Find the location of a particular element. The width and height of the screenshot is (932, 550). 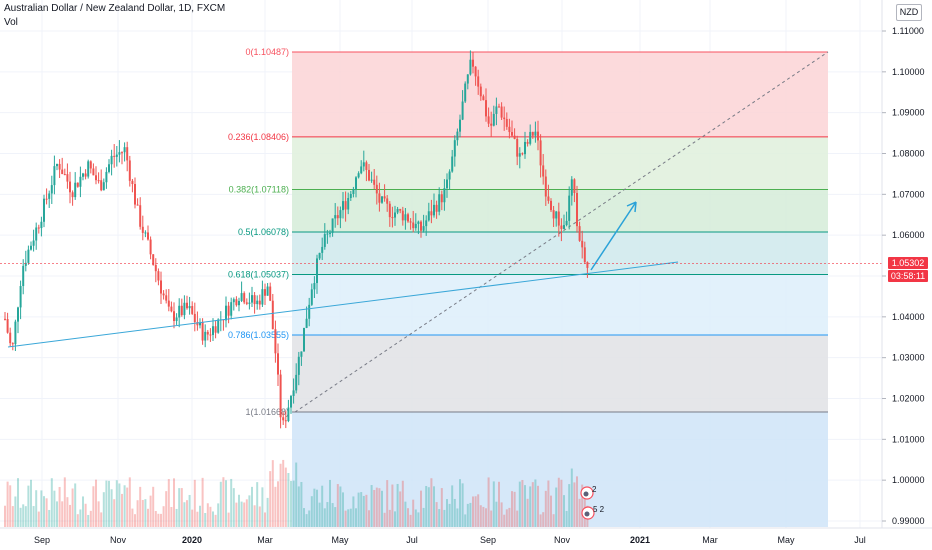

fib-zone is located at coordinates (560, 210).